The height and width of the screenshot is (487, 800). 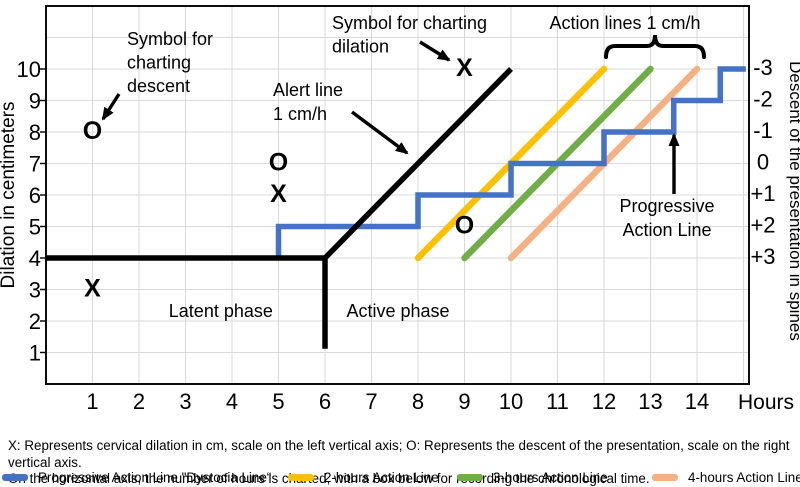 I want to click on legend-label: Progressive Action Line "Dystocia Line“, so click(x=155, y=477).